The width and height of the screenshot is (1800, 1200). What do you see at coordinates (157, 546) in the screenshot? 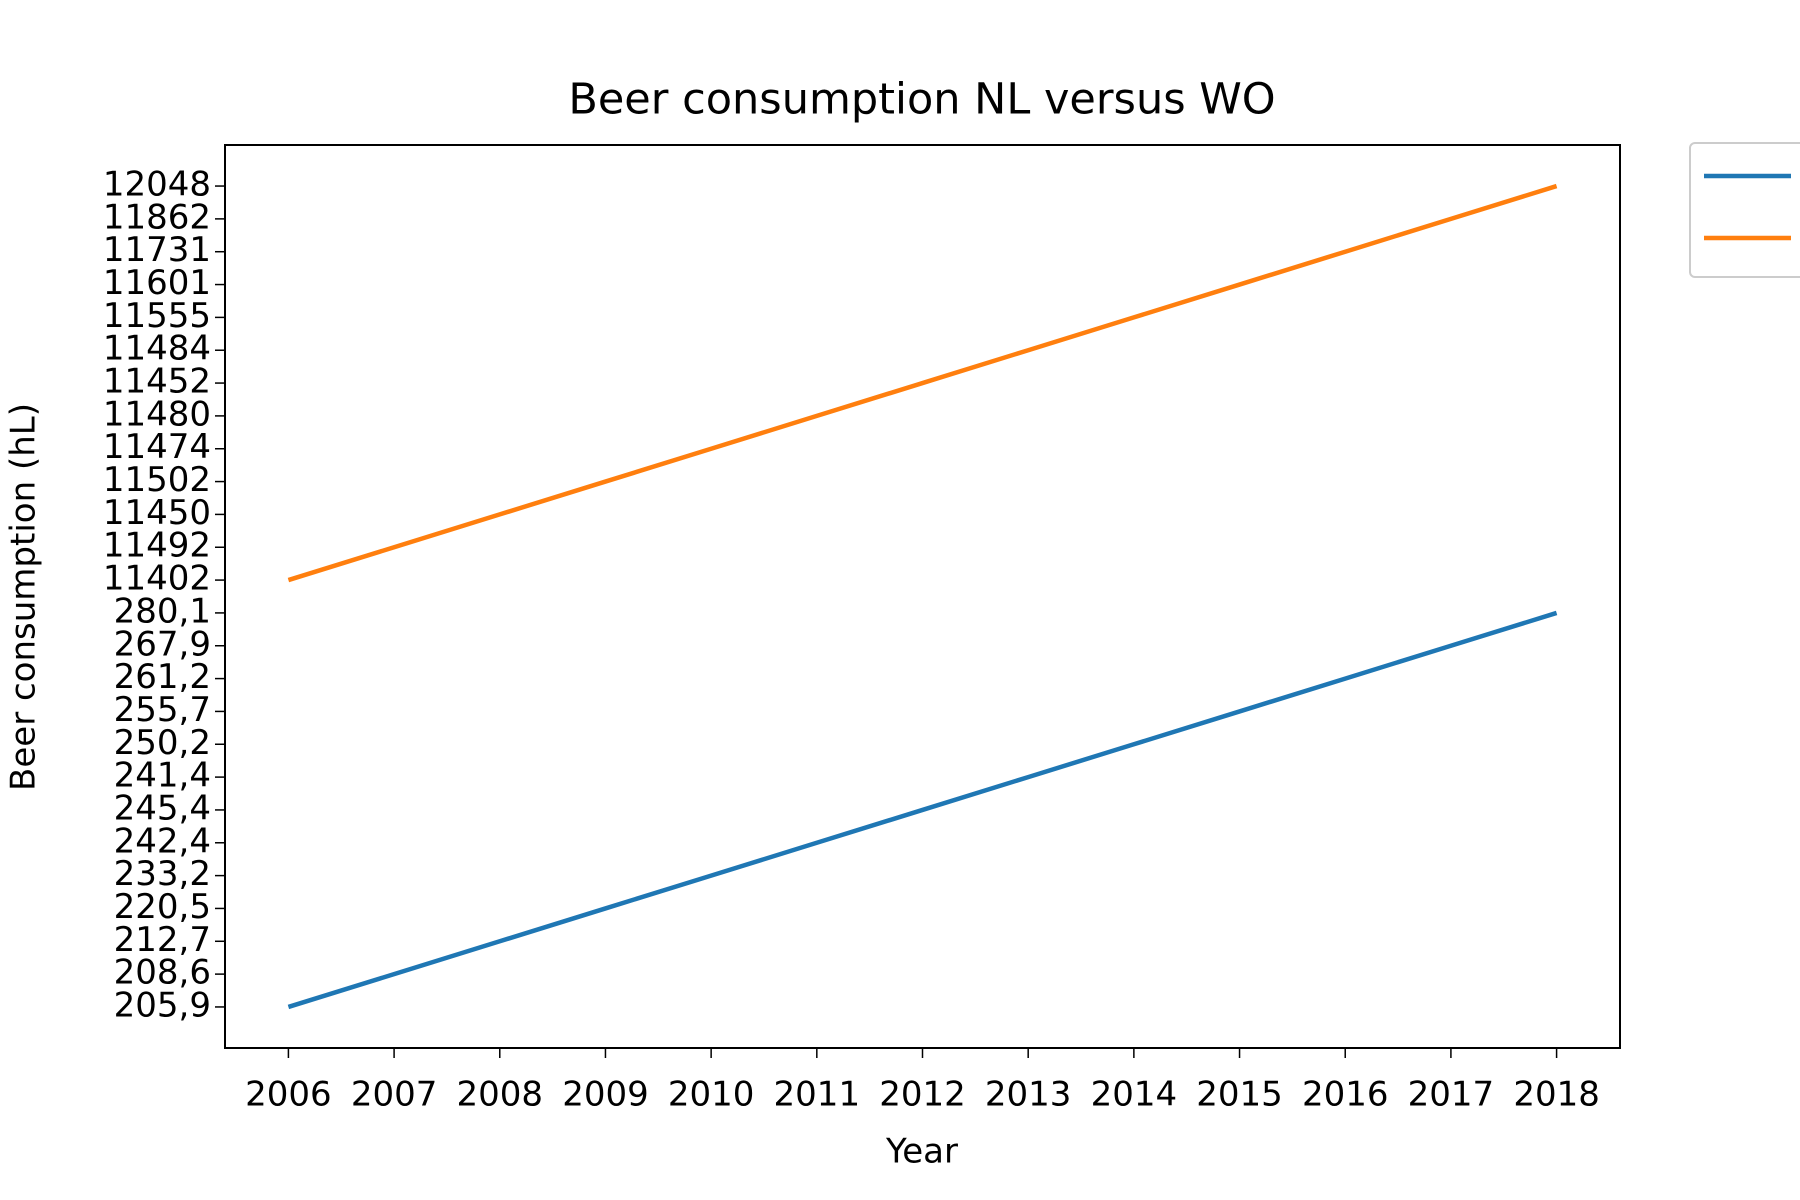
I see `y-tick-label: 11492` at bounding box center [157, 546].